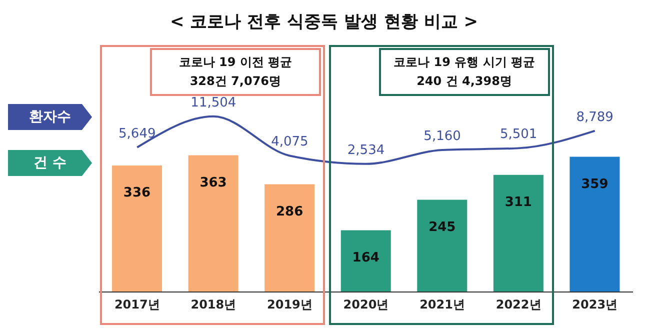  Describe the element at coordinates (213, 305) in the screenshot. I see `x-tick-label: 2018년` at that location.